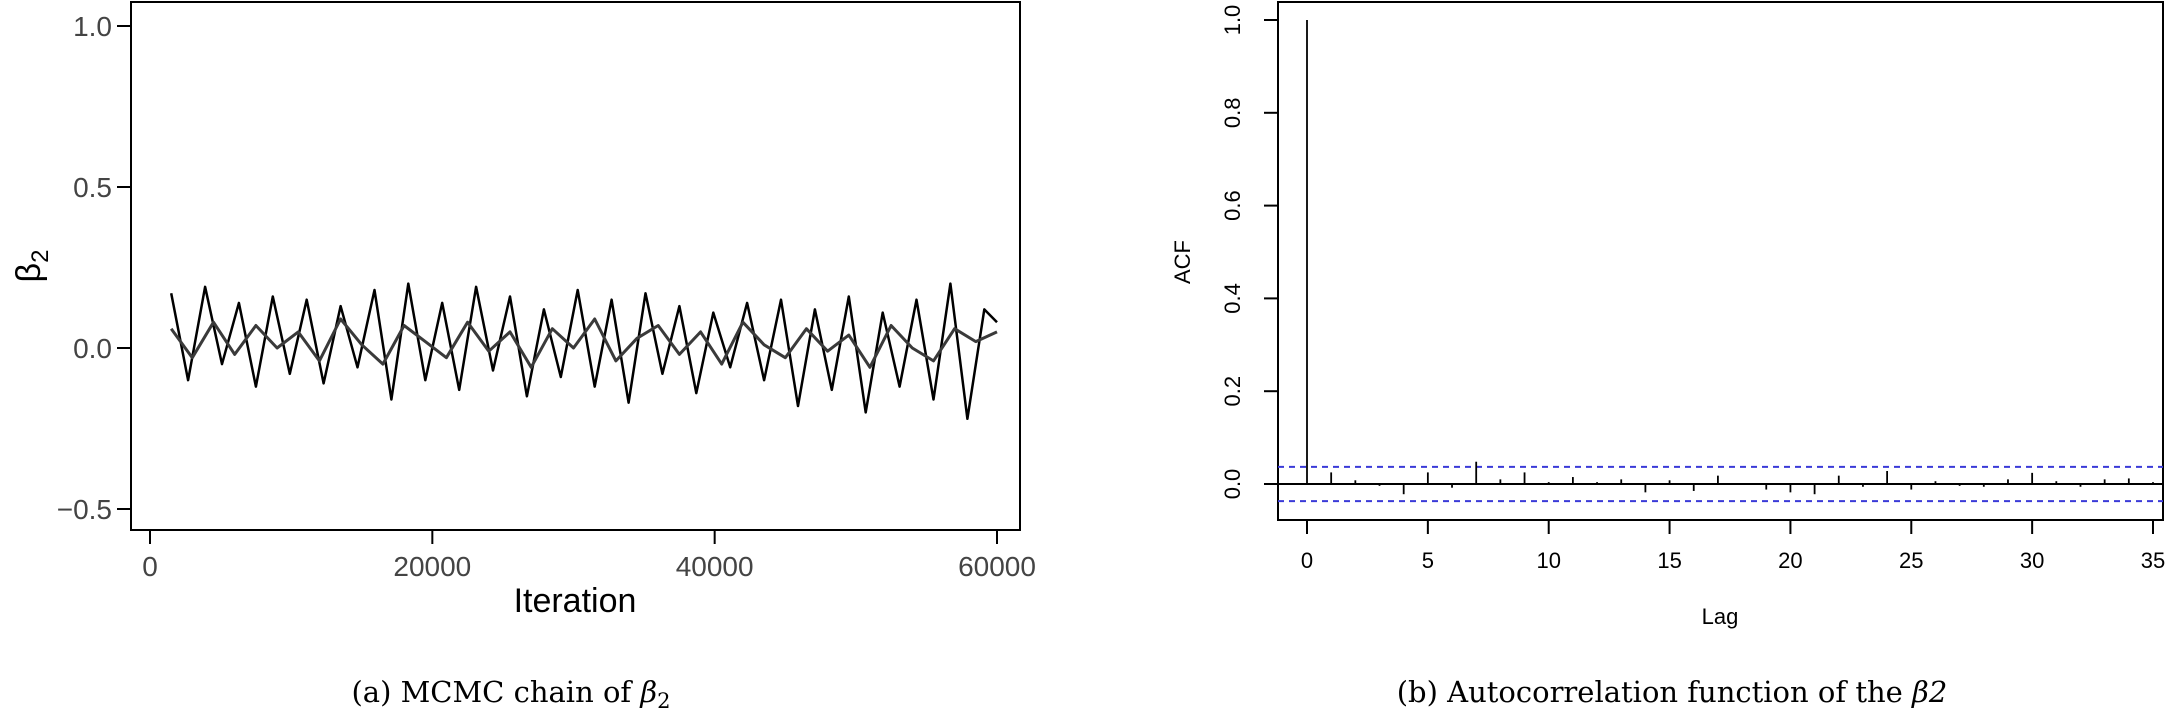 The height and width of the screenshot is (712, 2165). I want to click on acf-x-tick-label: 20, so click(1790, 560).